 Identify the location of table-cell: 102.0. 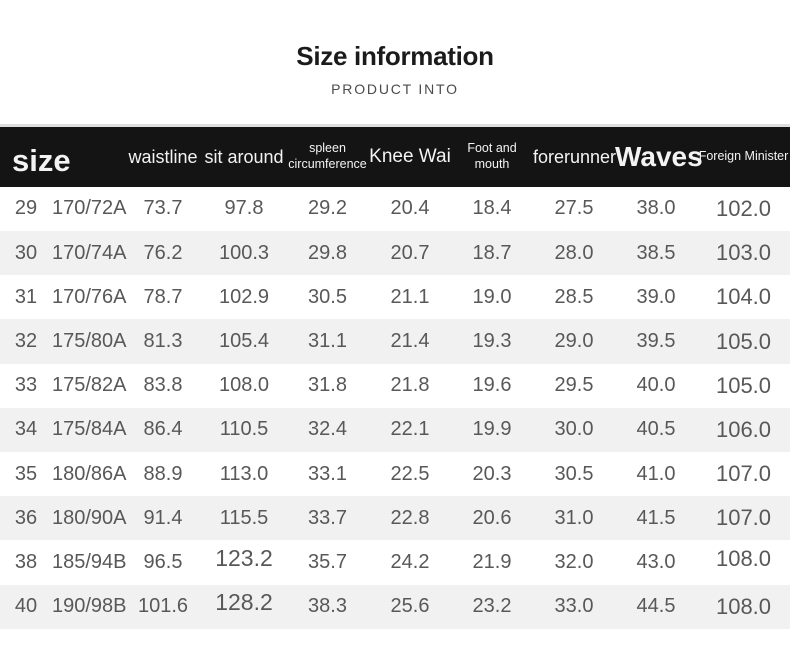
(743, 208).